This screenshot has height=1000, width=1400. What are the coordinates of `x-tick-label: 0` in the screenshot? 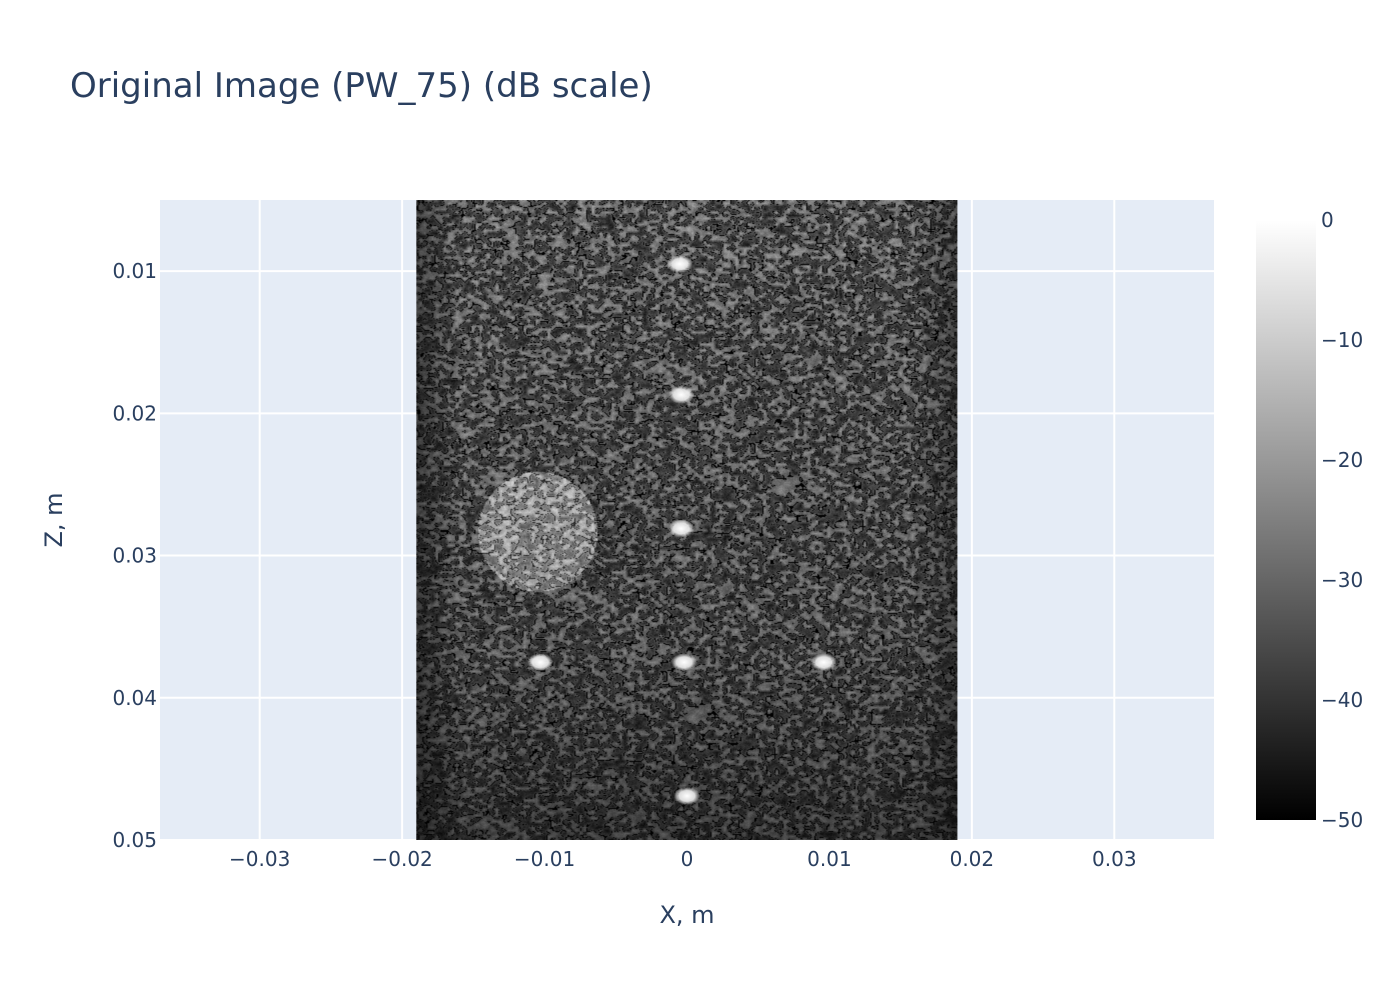 It's located at (687, 859).